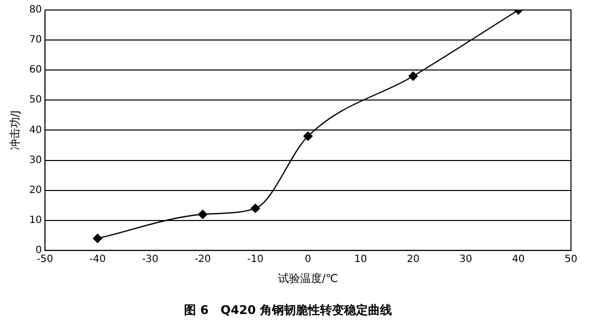  What do you see at coordinates (571, 259) in the screenshot?
I see `x-tick-label: 50` at bounding box center [571, 259].